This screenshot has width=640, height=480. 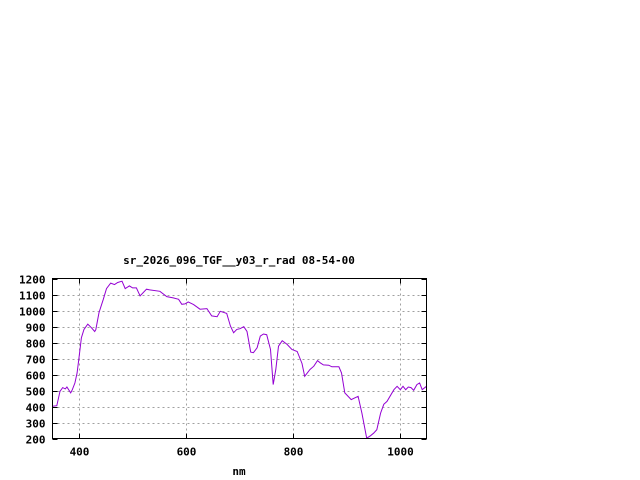 I want to click on y-tick-label: 900, so click(x=36, y=328).